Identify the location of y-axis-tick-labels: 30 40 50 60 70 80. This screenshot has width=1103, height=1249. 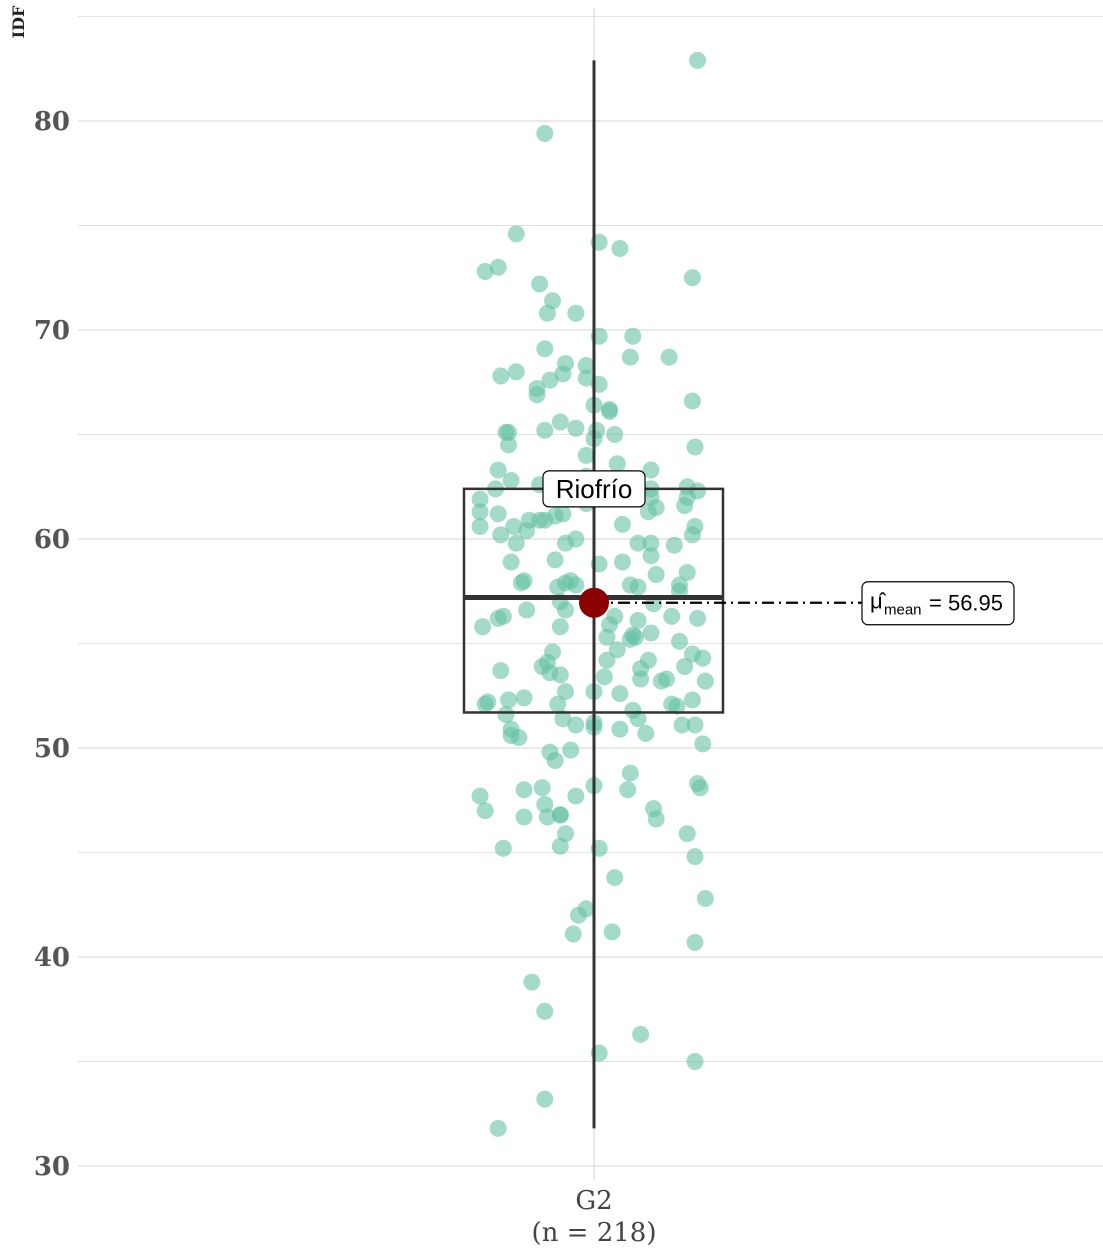
(52, 644).